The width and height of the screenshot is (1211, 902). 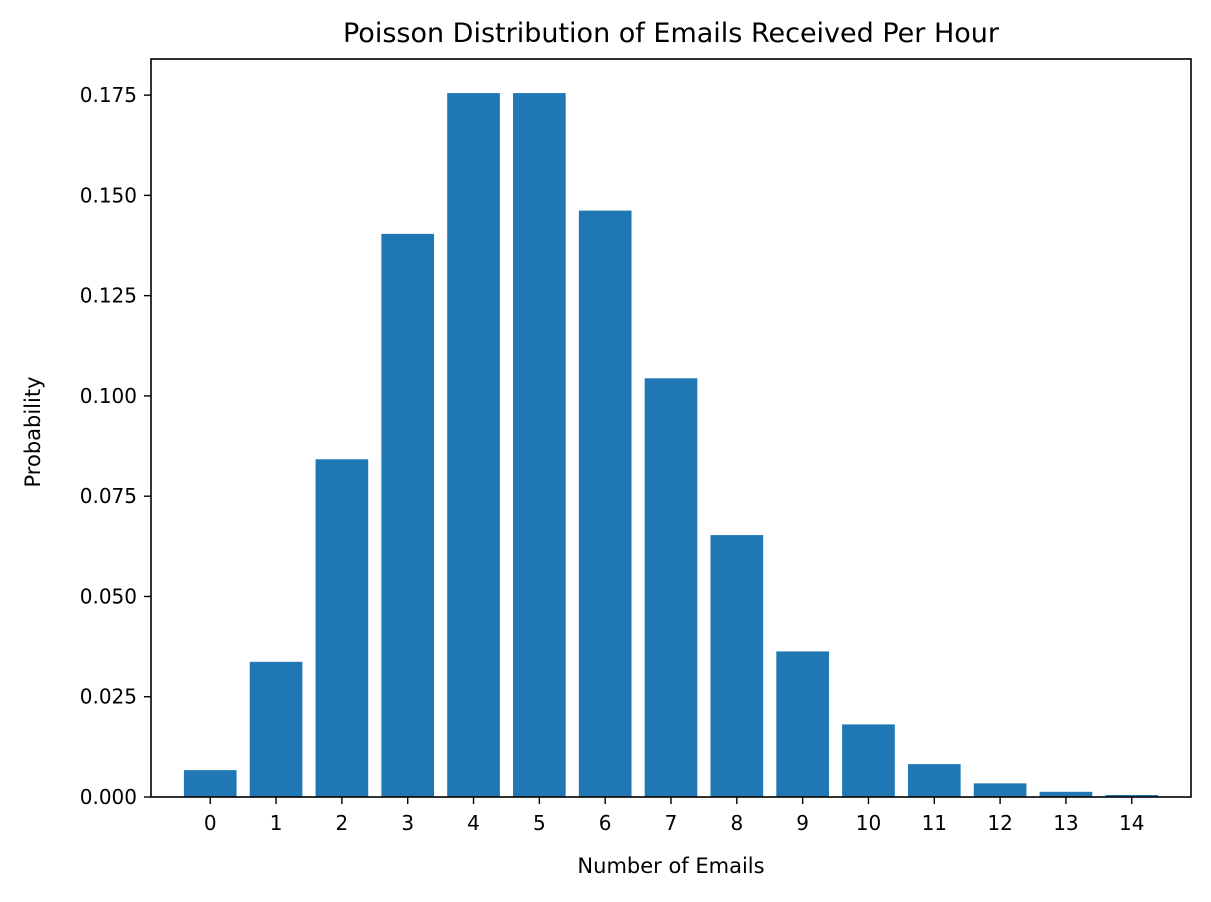 What do you see at coordinates (276, 823) in the screenshot?
I see `x-tick-label: 1` at bounding box center [276, 823].